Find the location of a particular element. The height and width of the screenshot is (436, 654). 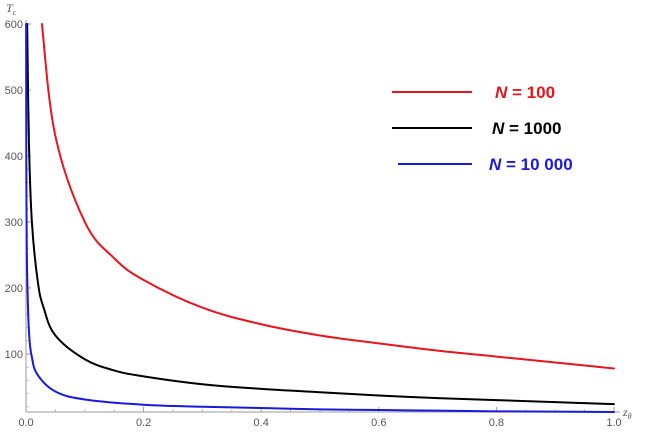

y-tick-label: 600 is located at coordinates (14, 25).